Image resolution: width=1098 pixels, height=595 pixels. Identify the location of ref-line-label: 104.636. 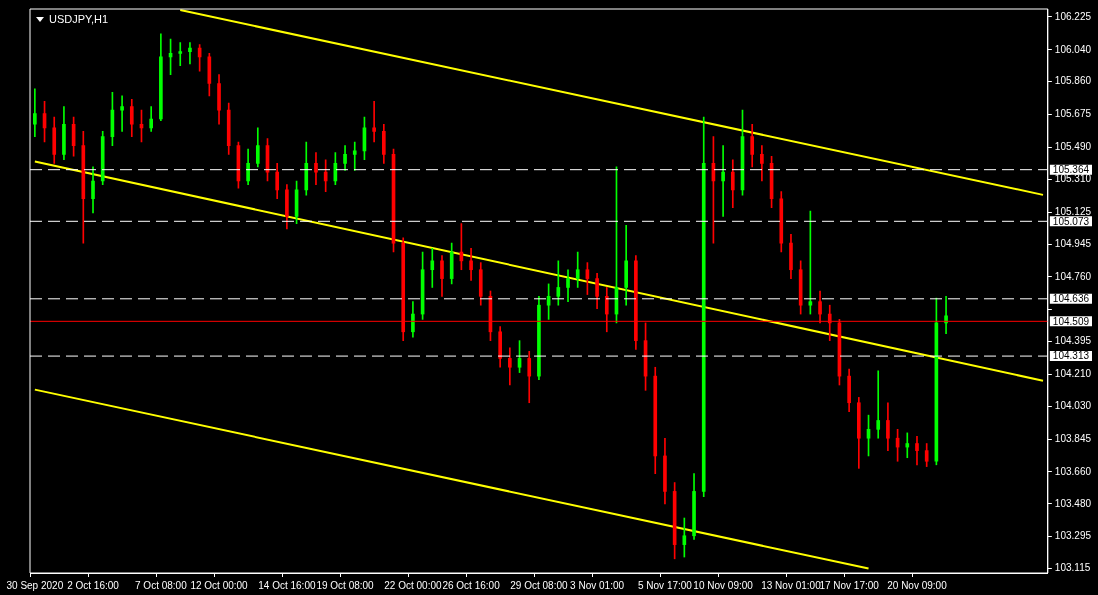
(1071, 299).